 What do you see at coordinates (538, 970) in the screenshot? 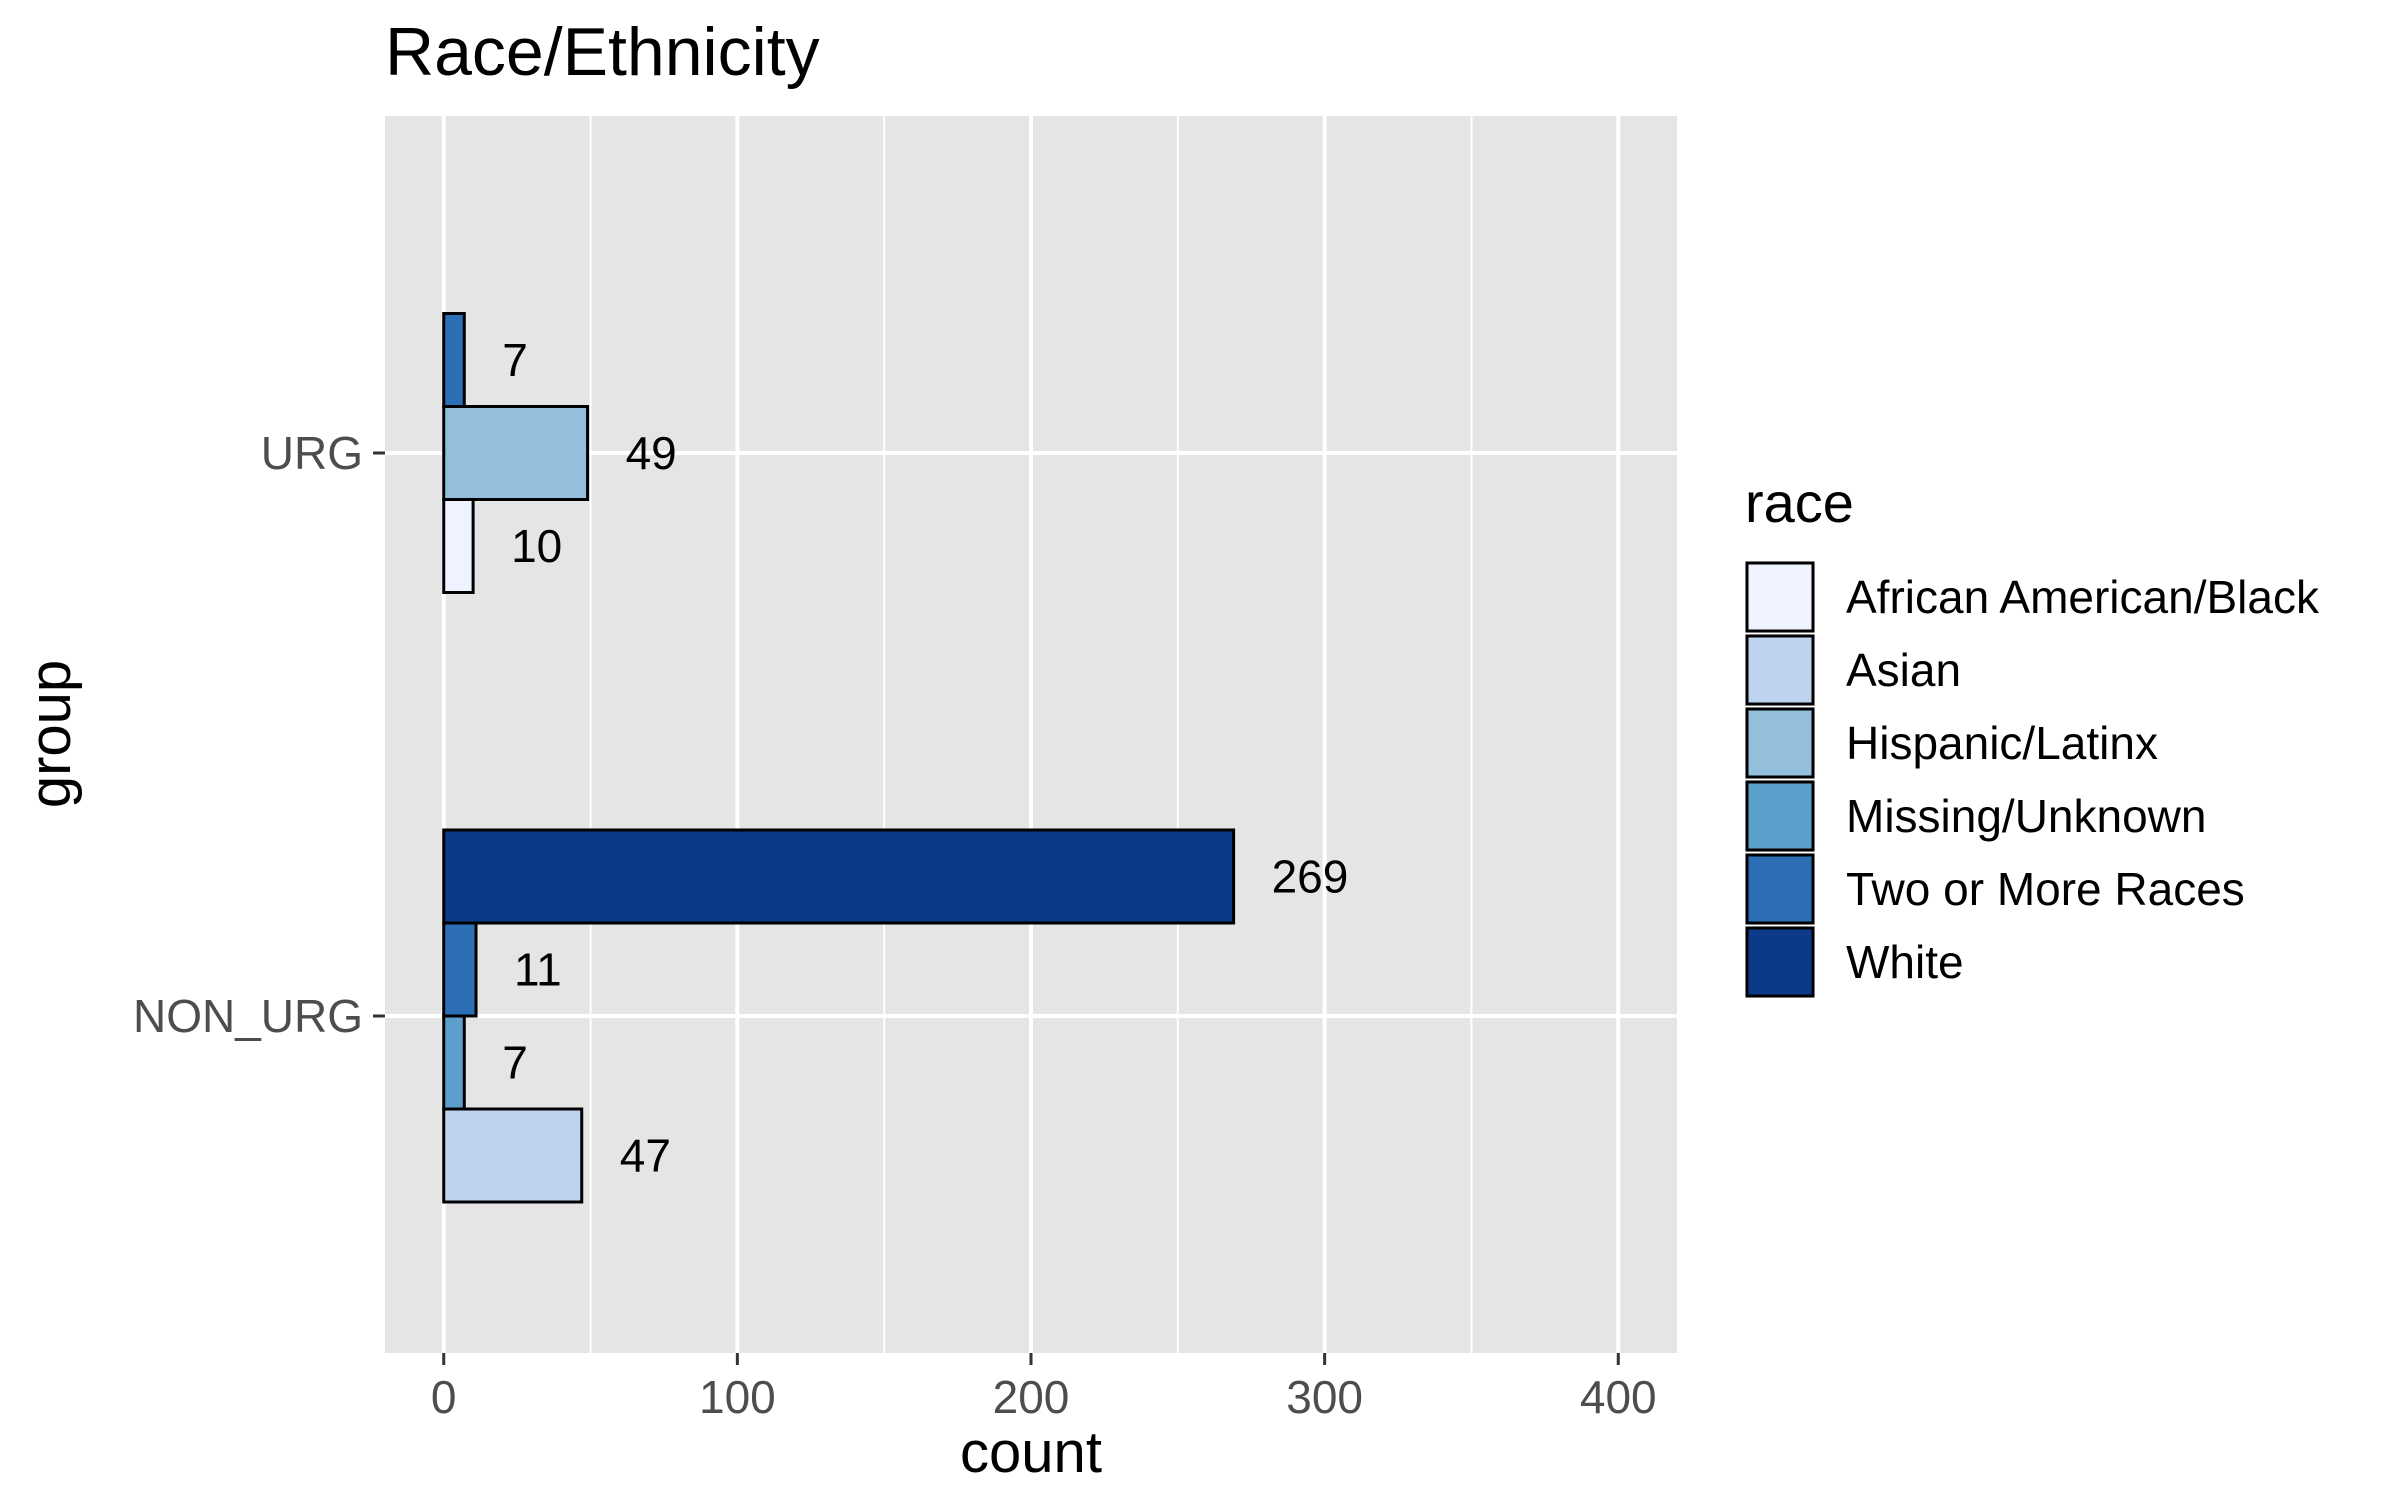
I see `data-label: 11` at bounding box center [538, 970].